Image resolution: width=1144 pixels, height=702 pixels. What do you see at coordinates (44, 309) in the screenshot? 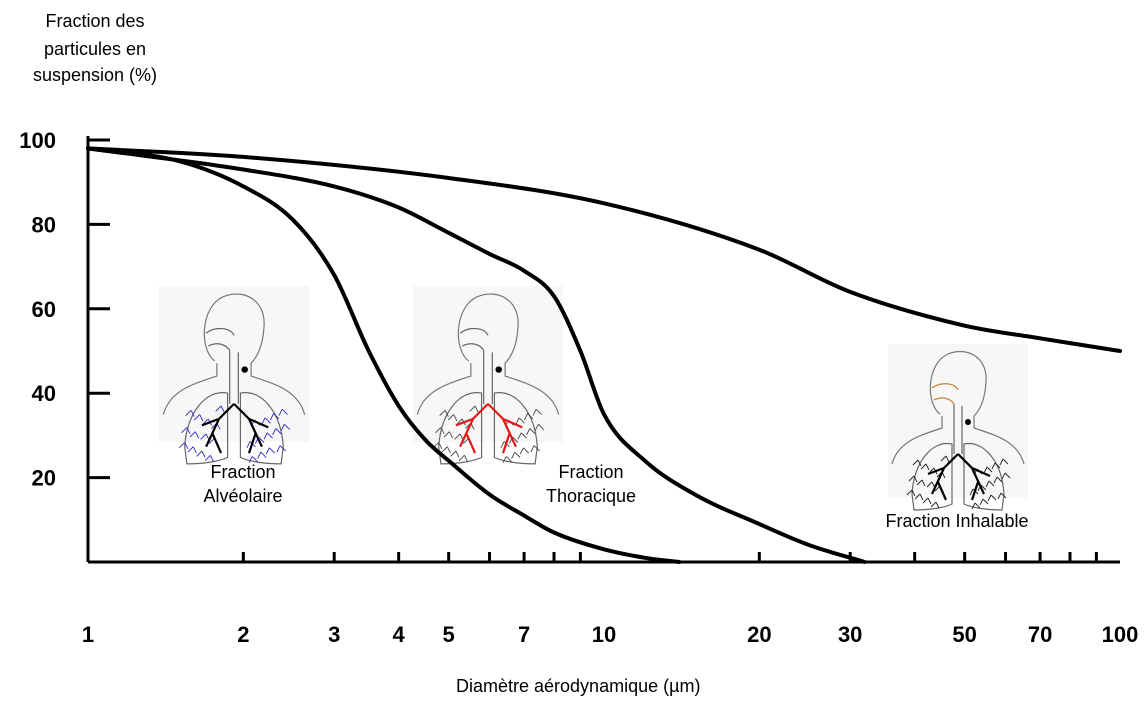
I see `y-tick-label: 60` at bounding box center [44, 309].